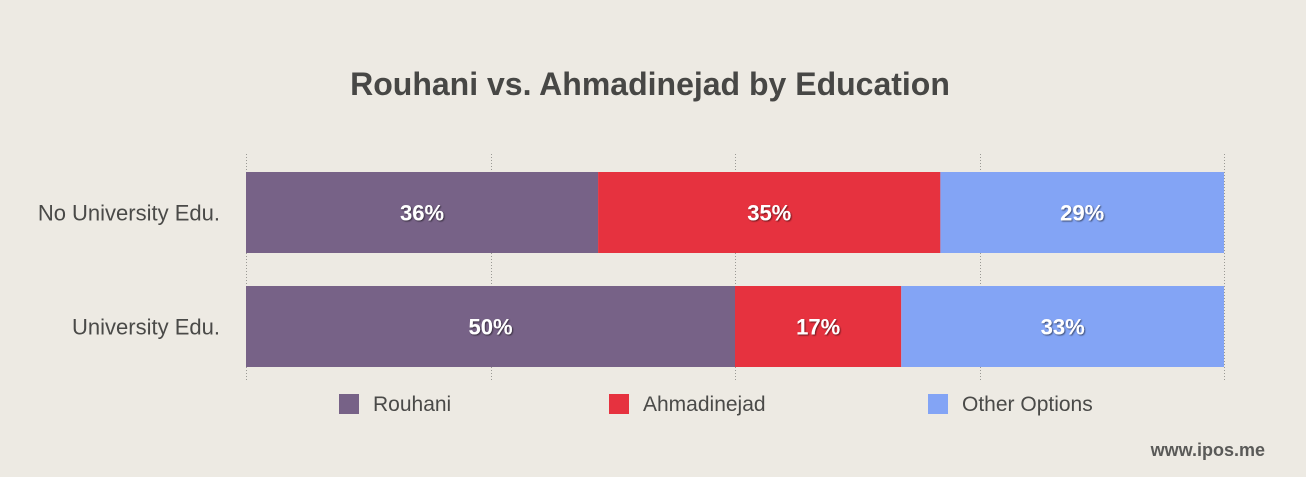 Image resolution: width=1306 pixels, height=477 pixels. I want to click on legend-label: Ahmadinejad, so click(704, 404).